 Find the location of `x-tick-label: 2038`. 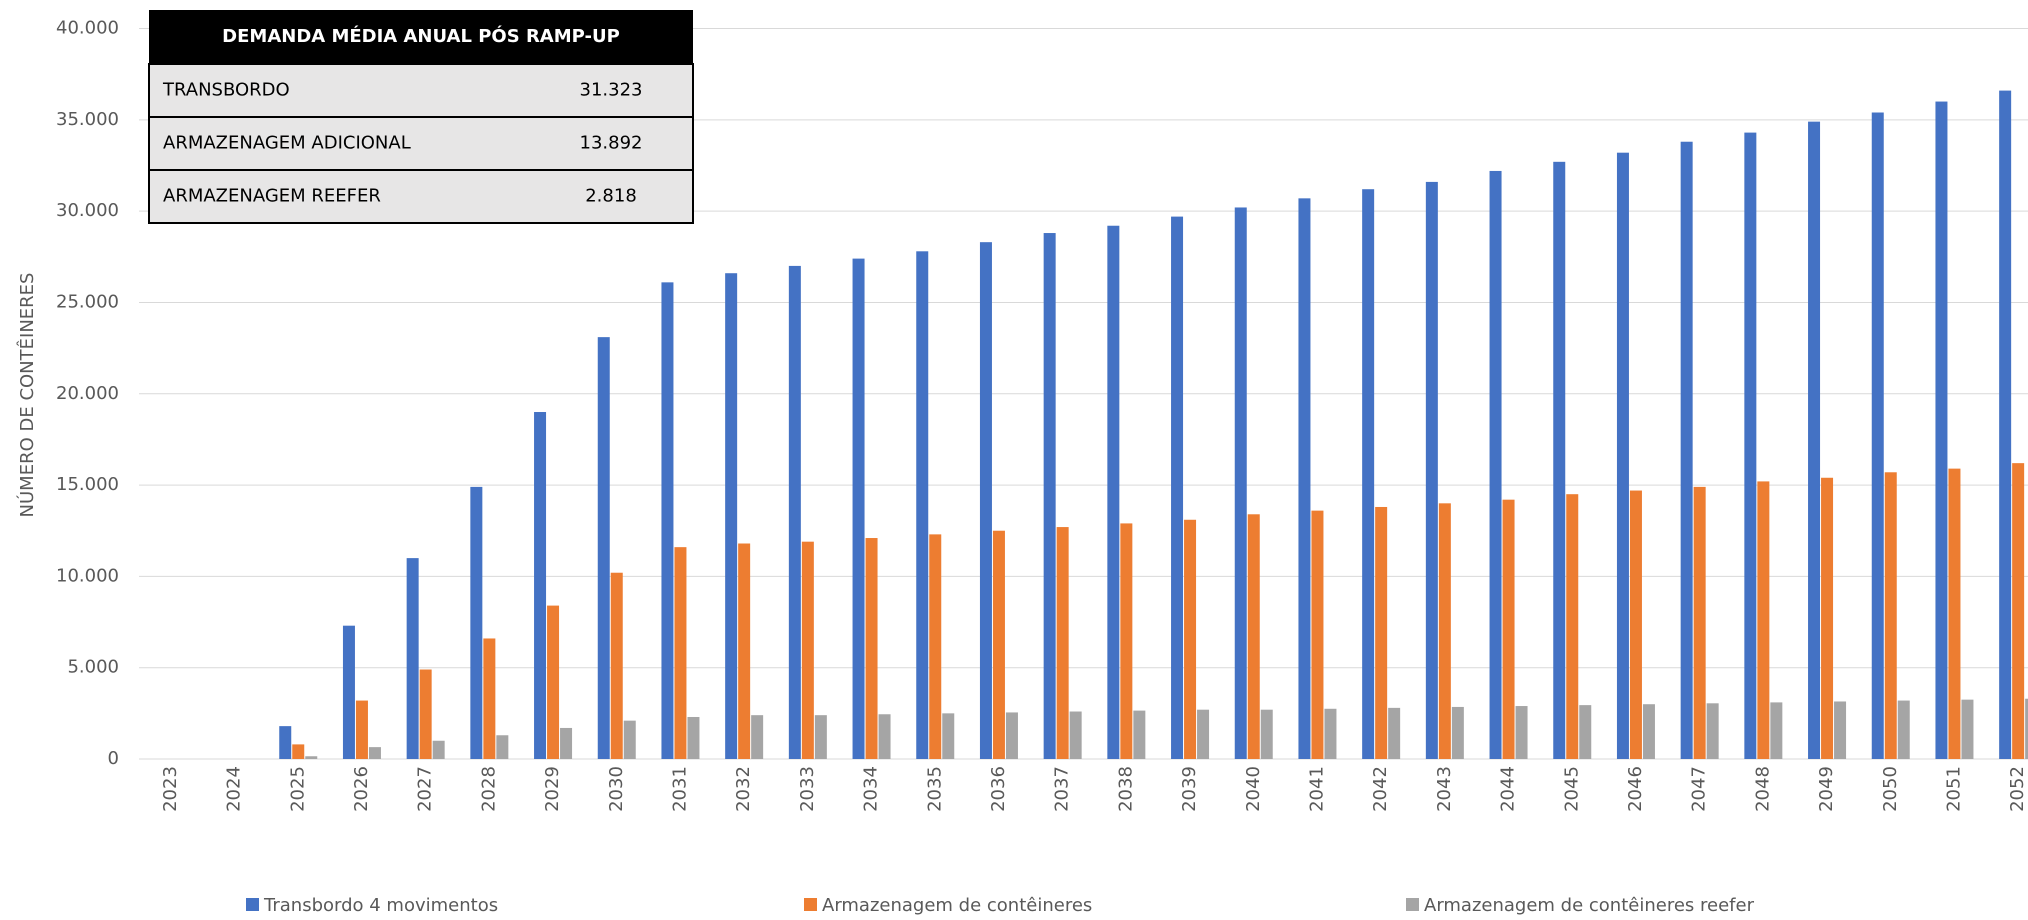

x-tick-label: 2038 is located at coordinates (1125, 789).